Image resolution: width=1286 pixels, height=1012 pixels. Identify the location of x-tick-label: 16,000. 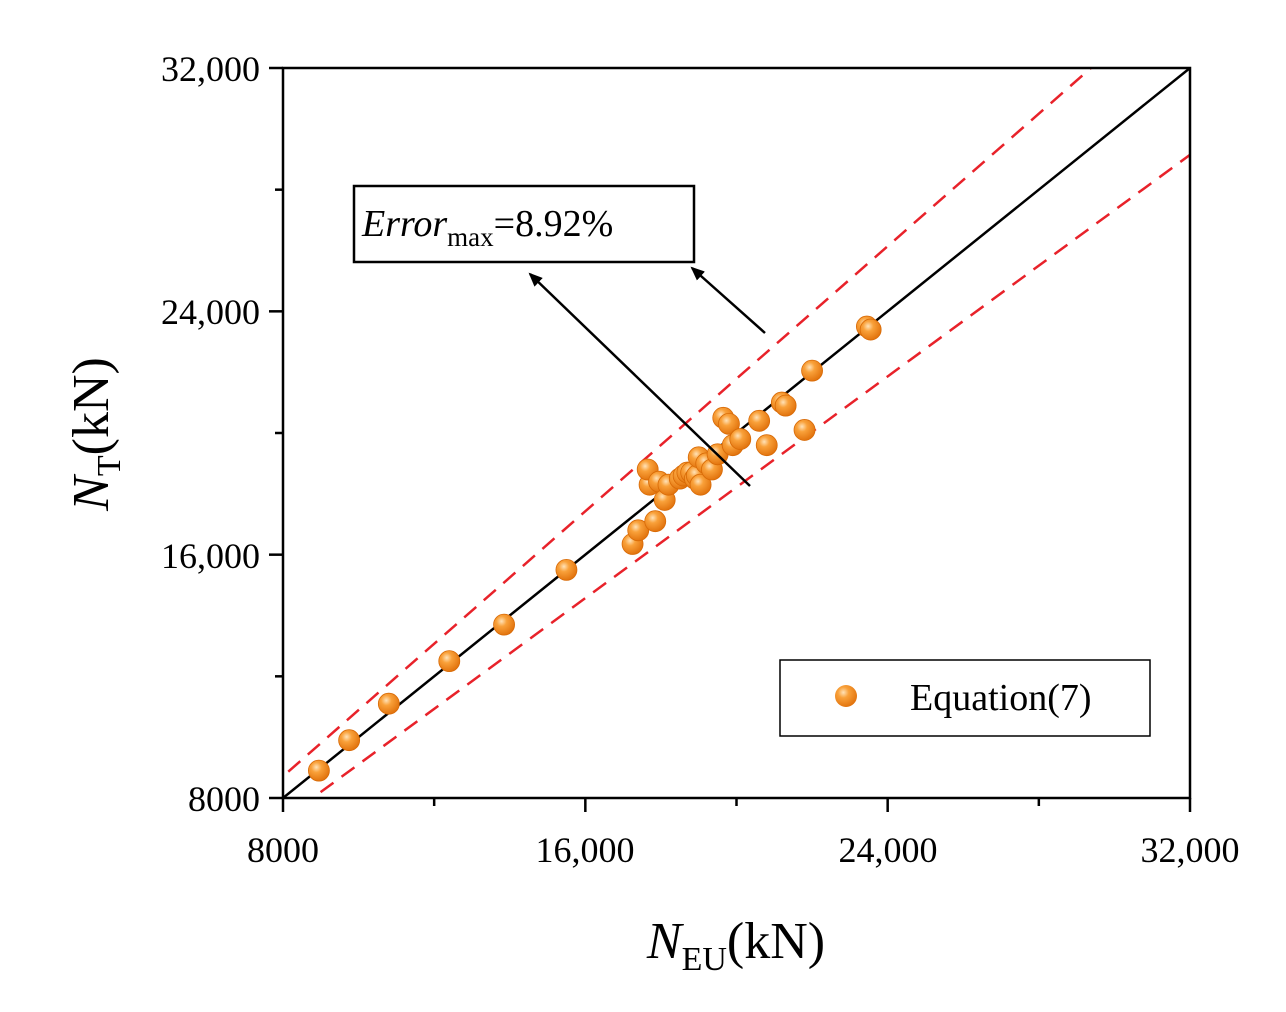
(585, 850).